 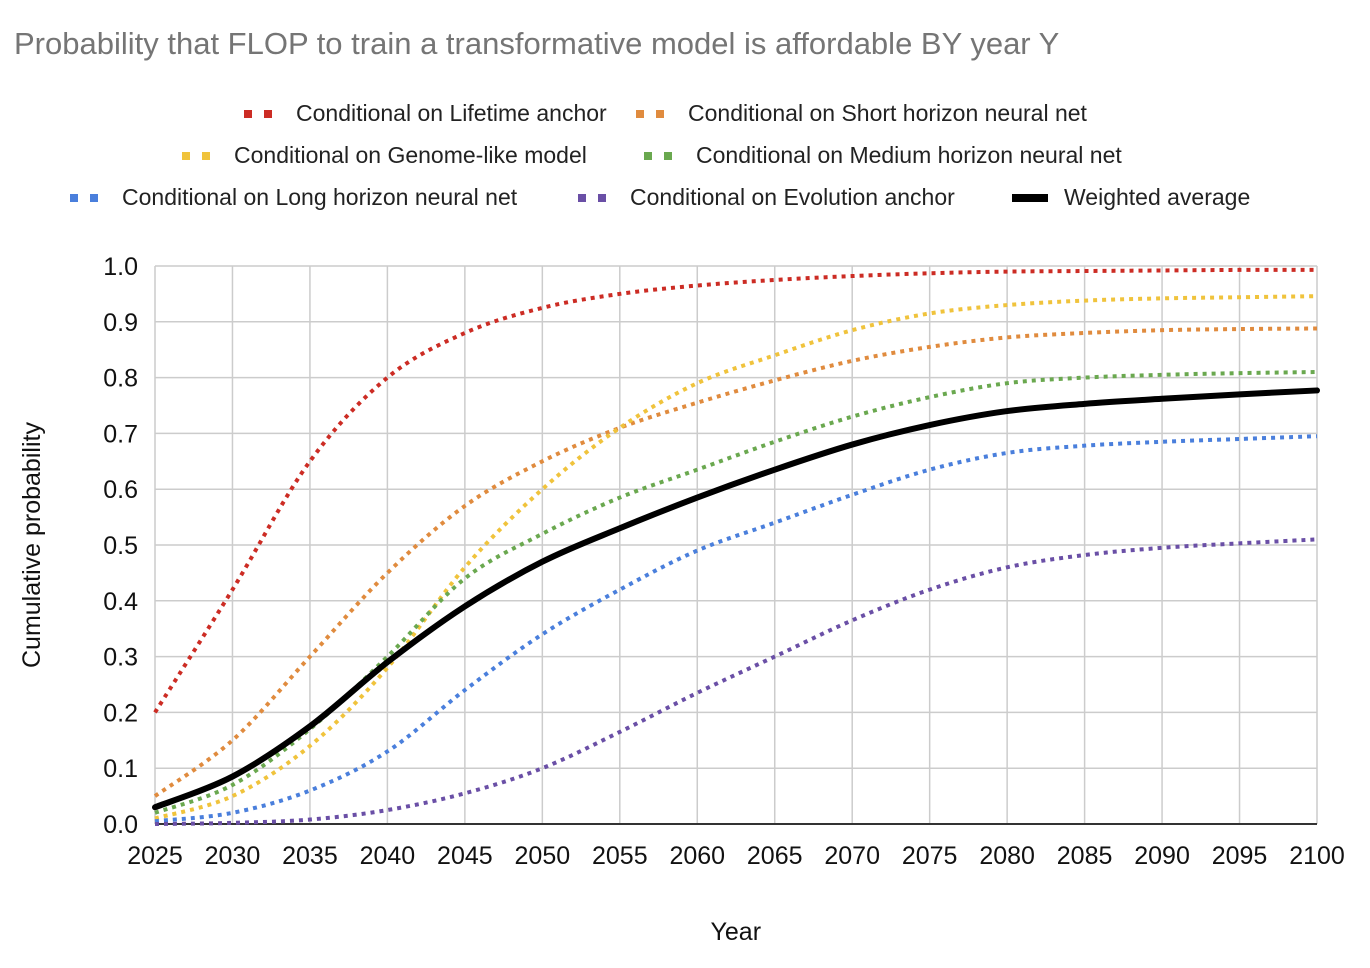 What do you see at coordinates (410, 155) in the screenshot?
I see `legend-label: Conditional on Genome-like model` at bounding box center [410, 155].